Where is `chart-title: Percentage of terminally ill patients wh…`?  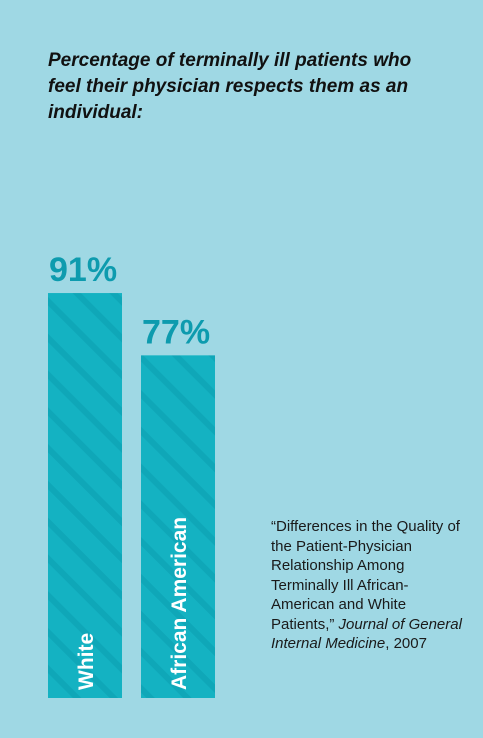 chart-title: Percentage of terminally ill patients wh… is located at coordinates (230, 86).